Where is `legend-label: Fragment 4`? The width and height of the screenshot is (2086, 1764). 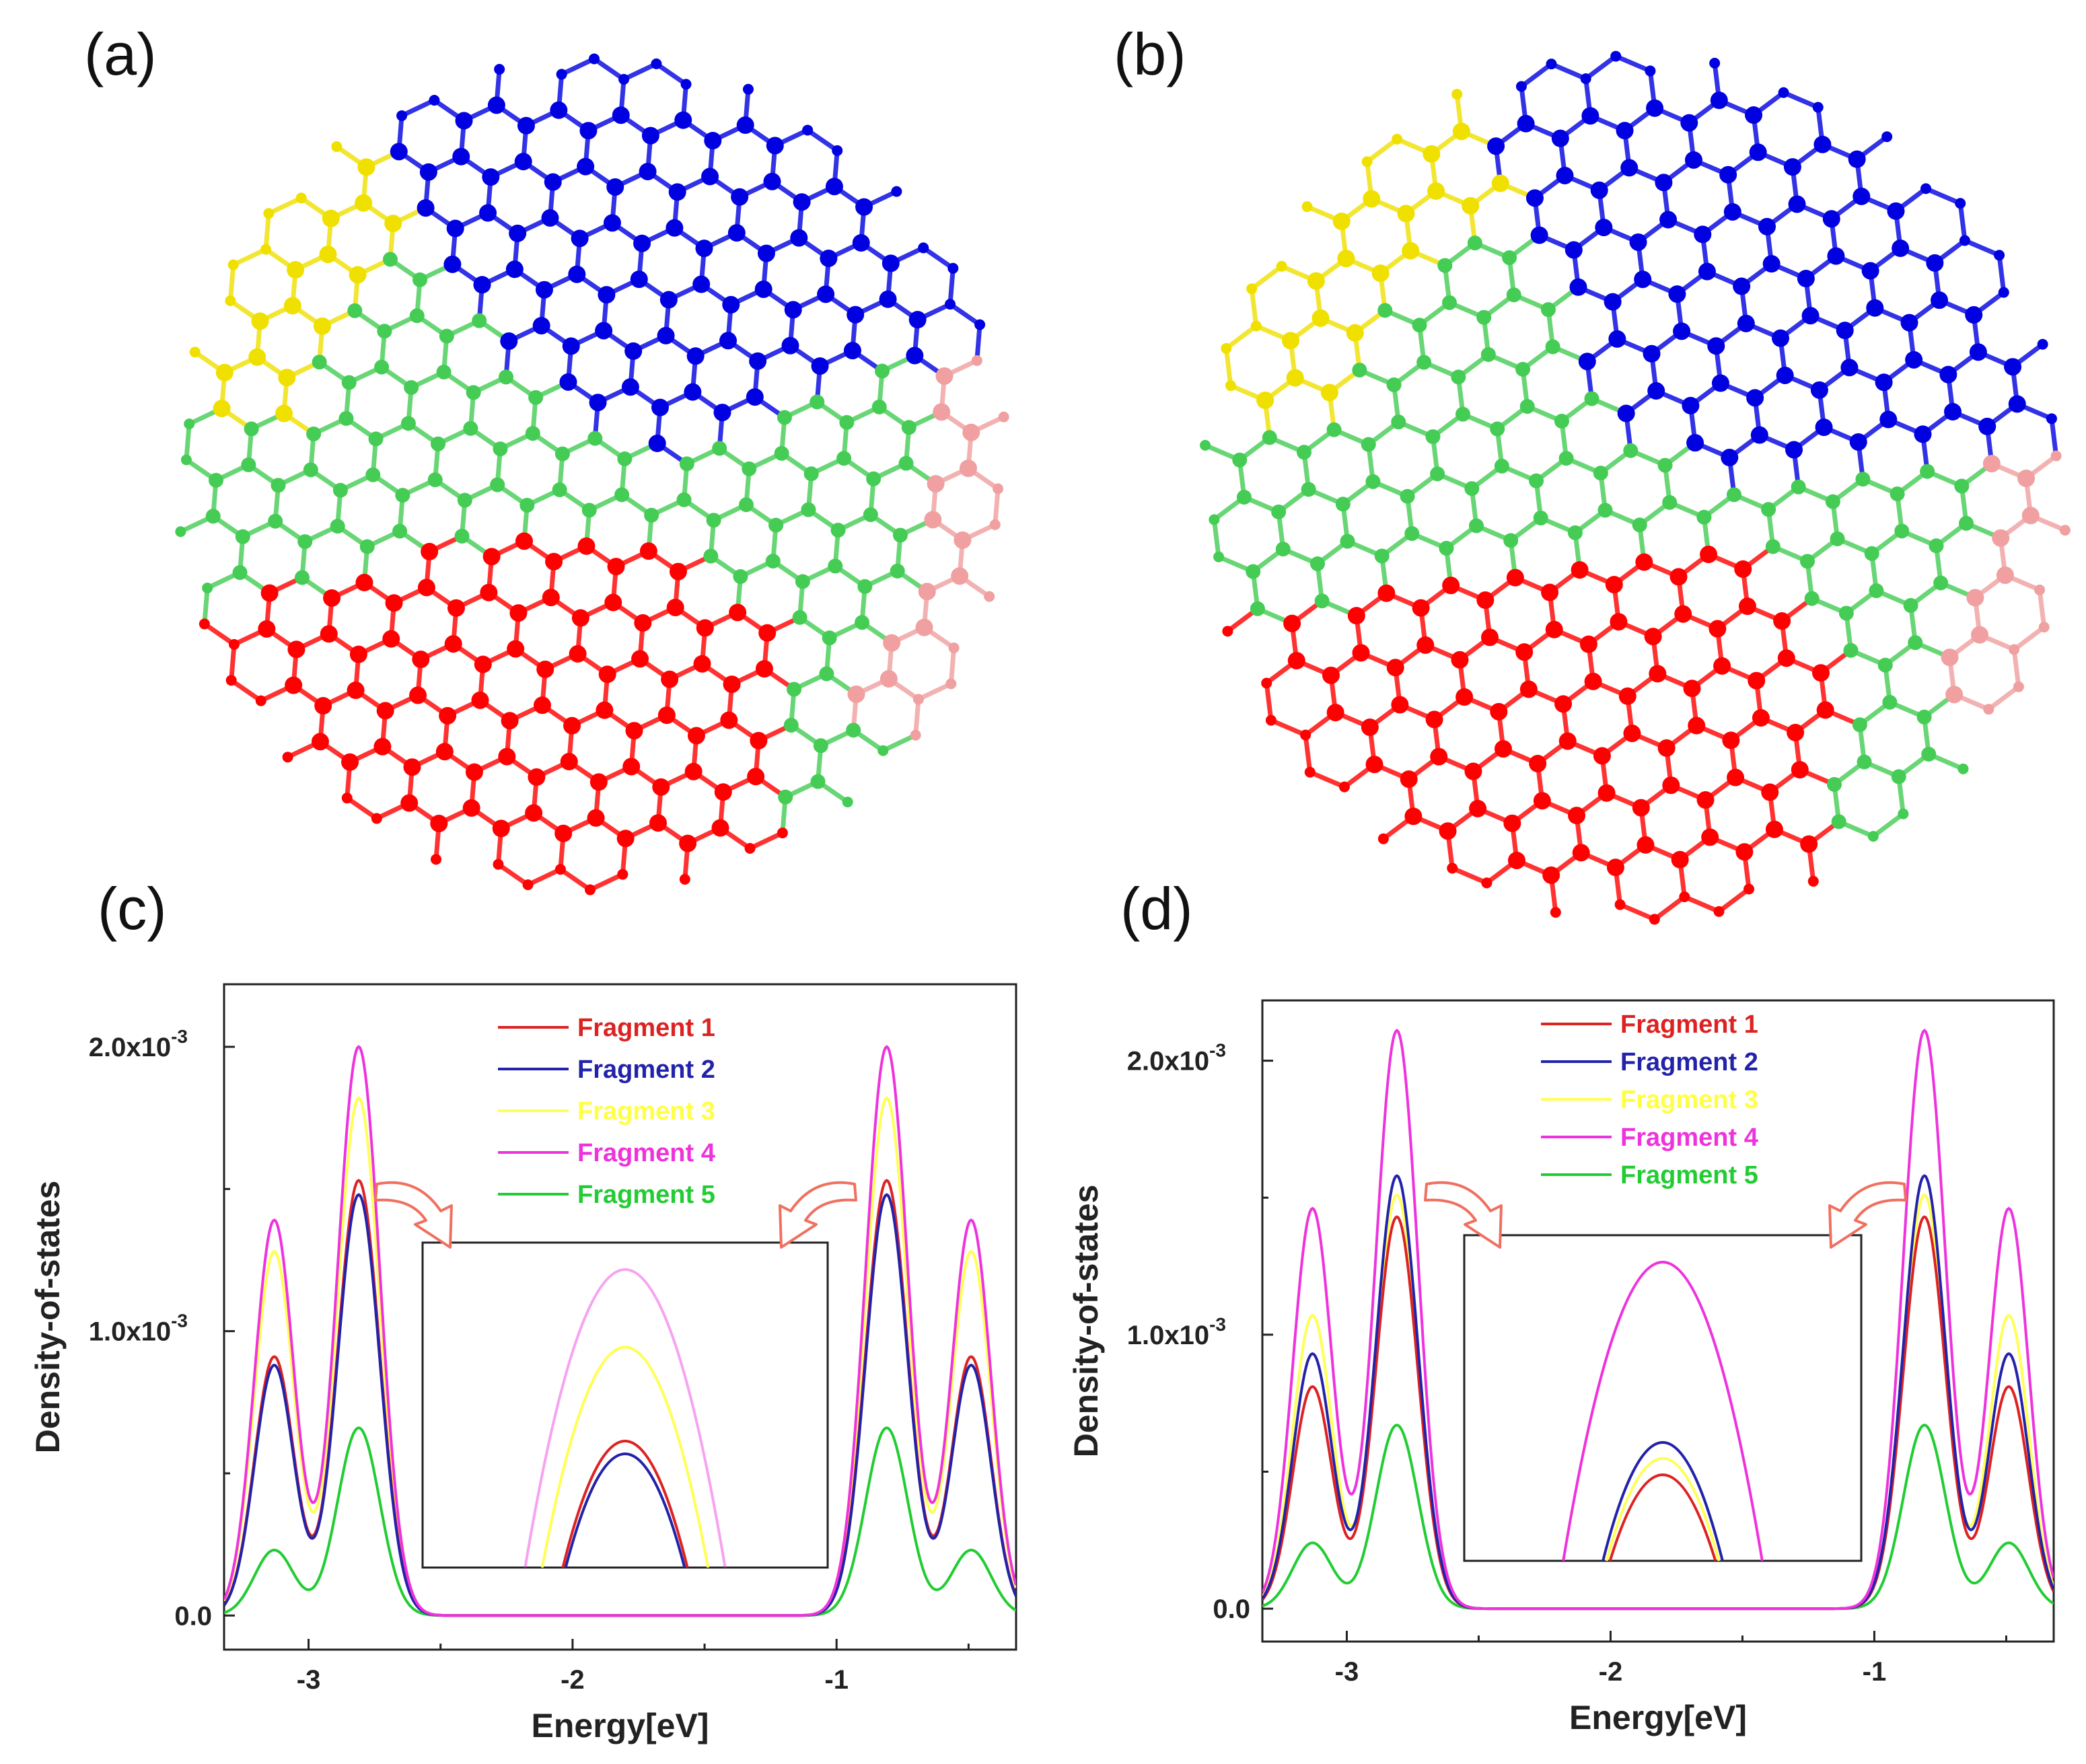 legend-label: Fragment 4 is located at coordinates (646, 1153).